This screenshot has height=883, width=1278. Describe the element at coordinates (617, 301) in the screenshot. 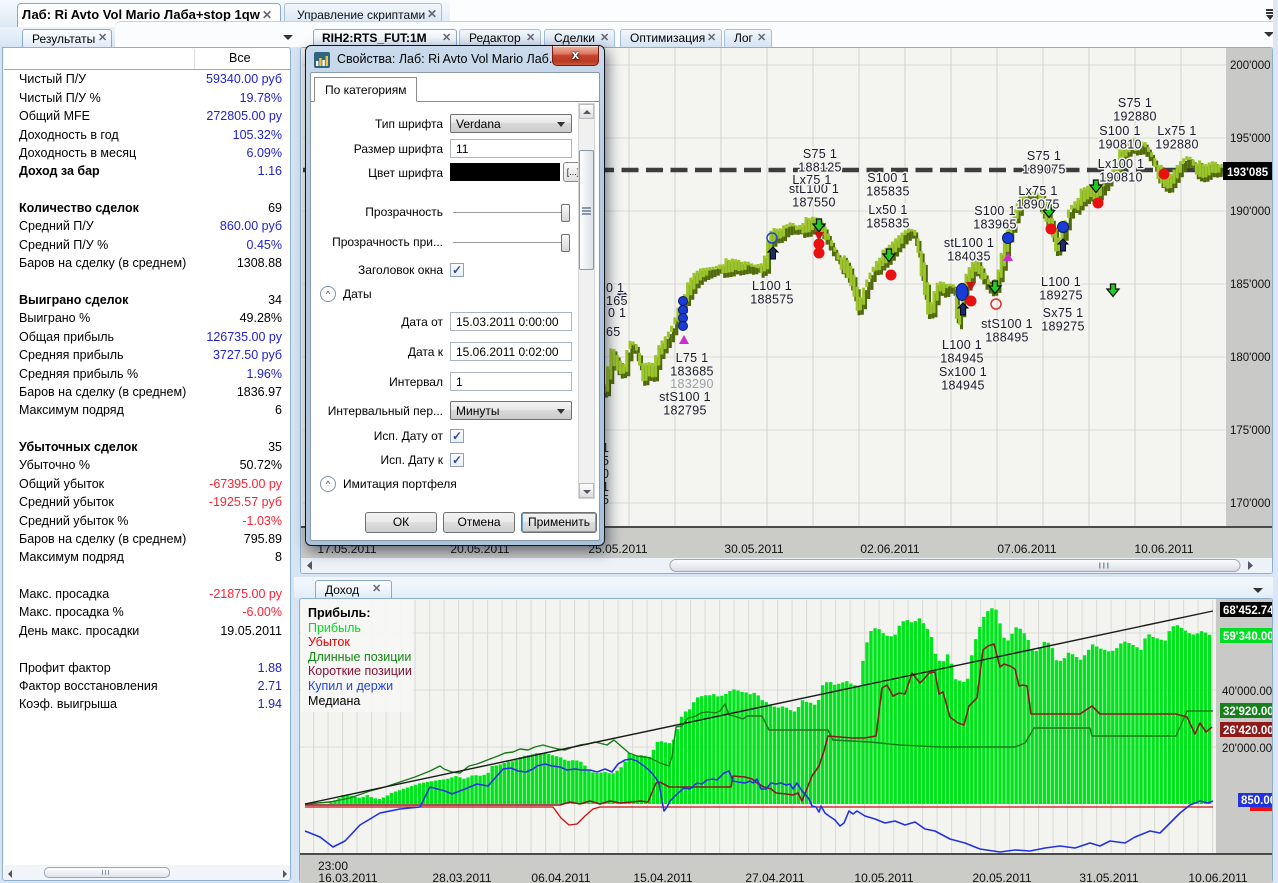

I see `svg-text: 165` at that location.